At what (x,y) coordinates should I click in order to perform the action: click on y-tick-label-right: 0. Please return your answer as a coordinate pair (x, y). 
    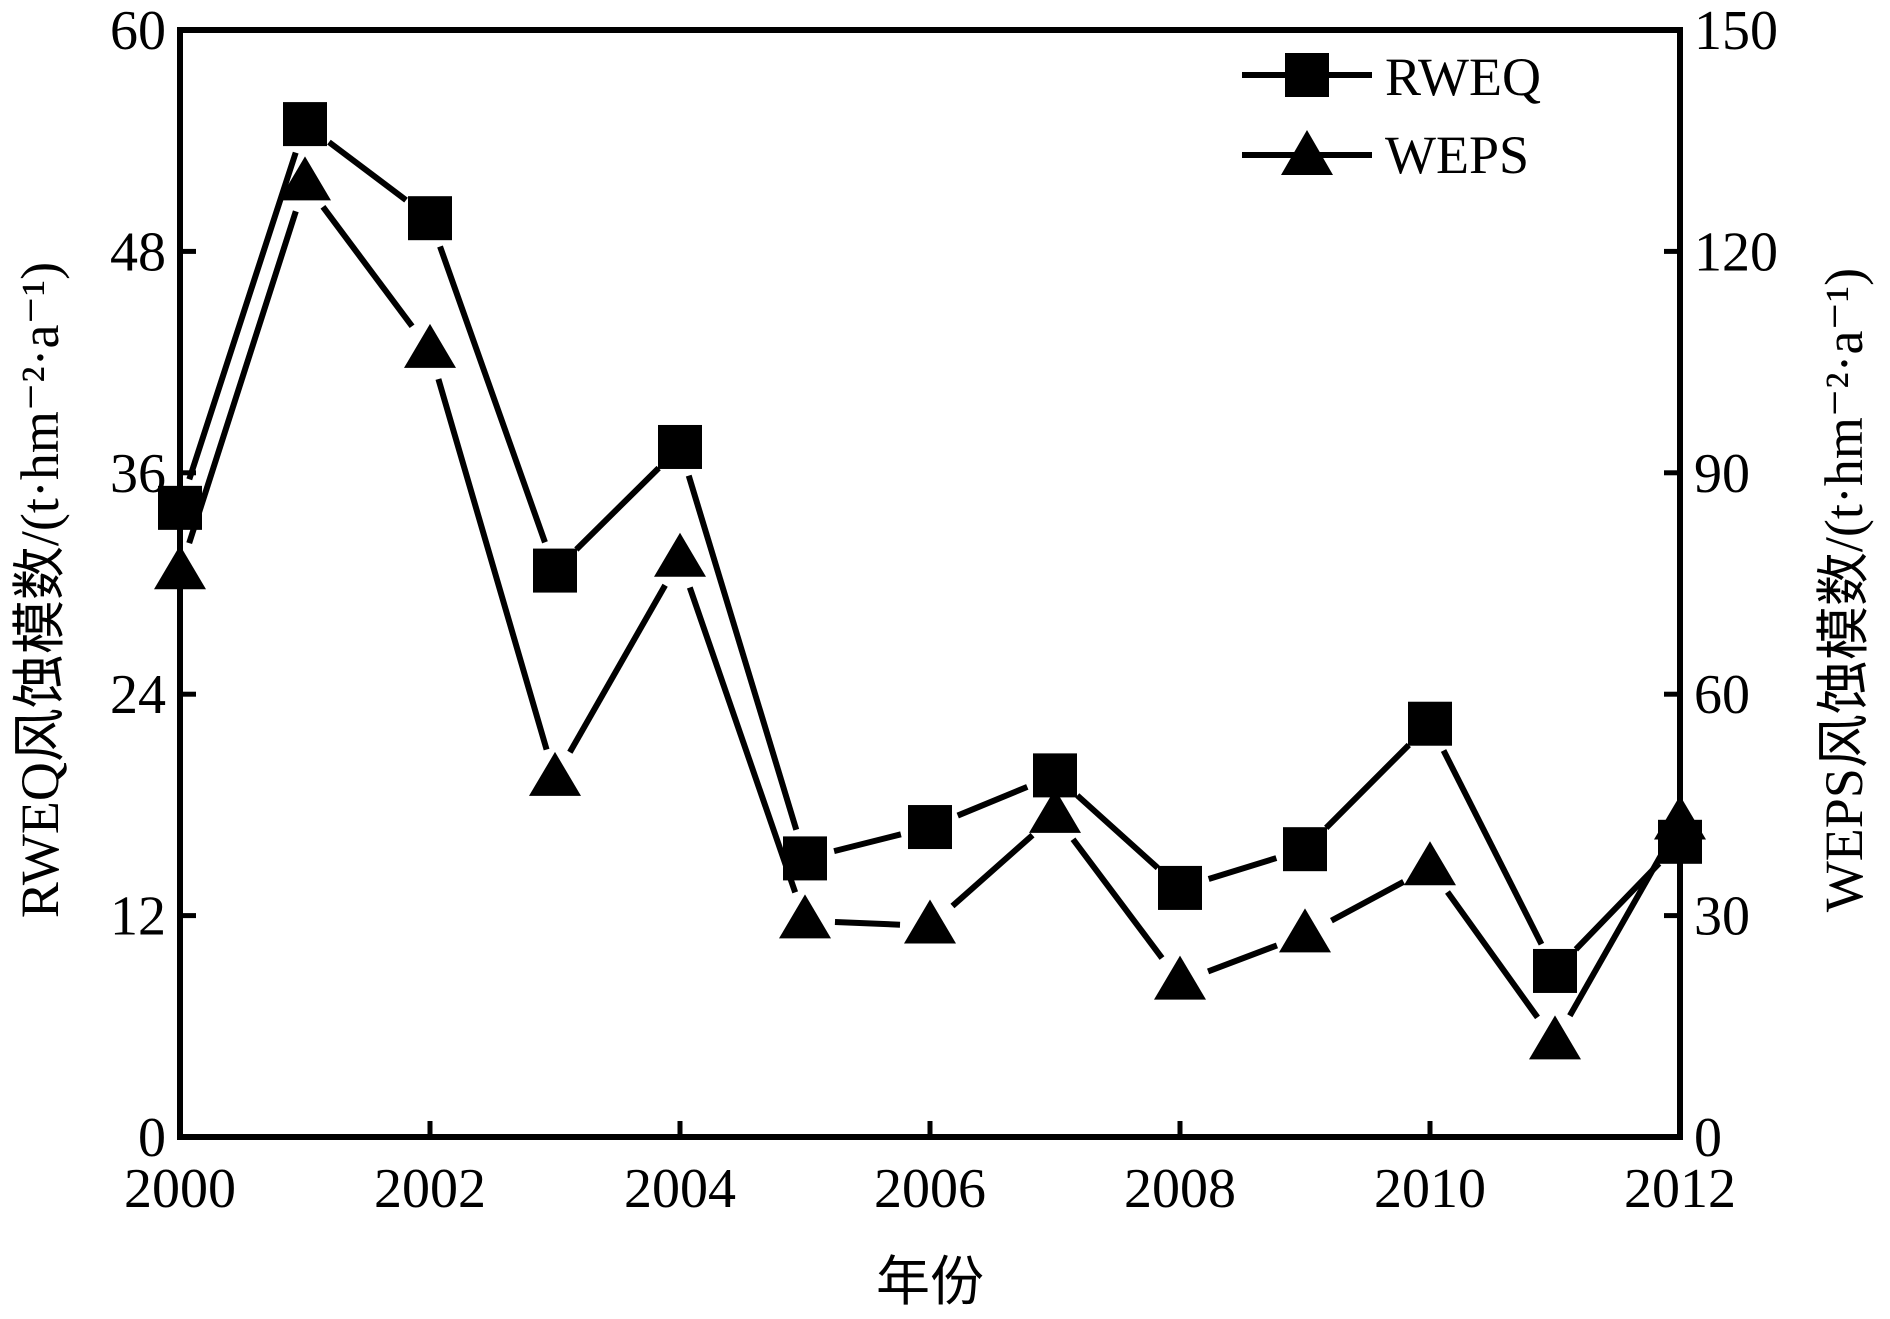
    Looking at the image, I should click on (1708, 1138).